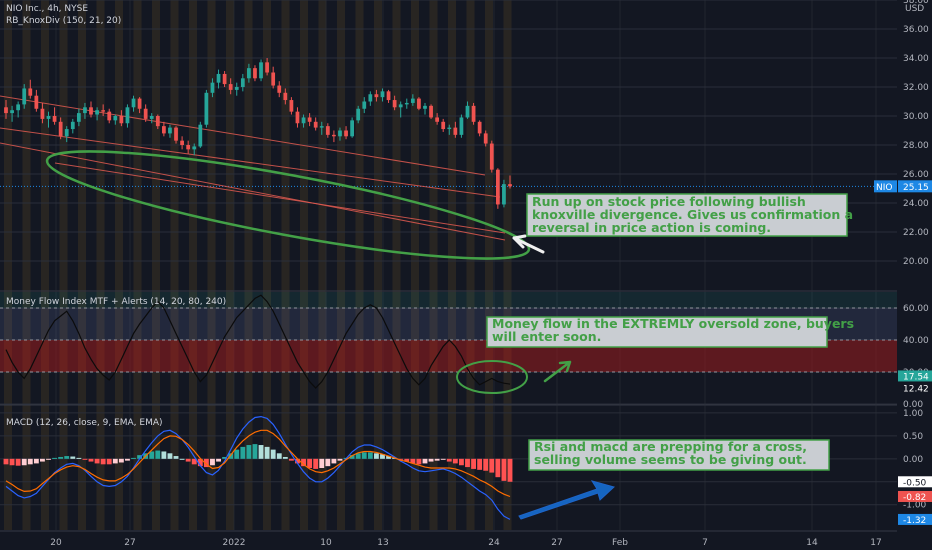  What do you see at coordinates (915, 388) in the screenshot?
I see `mfi-value-tag` at bounding box center [915, 388].